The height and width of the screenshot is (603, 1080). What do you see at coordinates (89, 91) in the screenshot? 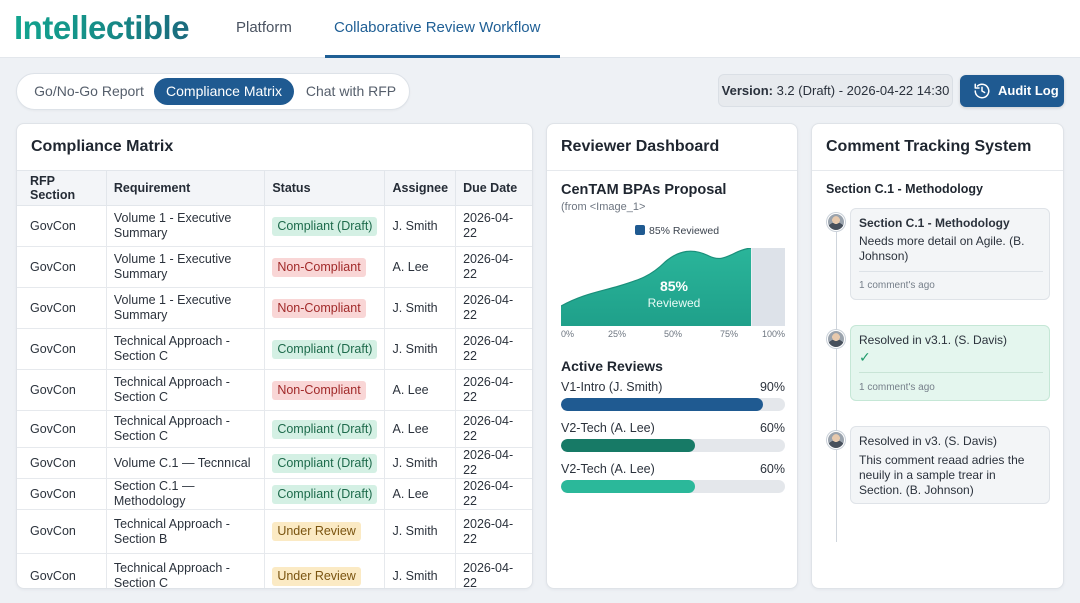
I see `tab-go-no-go-report: Go/No-Go Report` at bounding box center [89, 91].